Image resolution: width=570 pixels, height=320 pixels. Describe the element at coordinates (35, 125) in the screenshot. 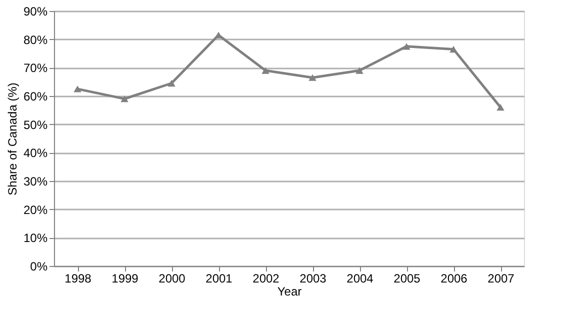

I see `y-tick-label: 50%` at that location.